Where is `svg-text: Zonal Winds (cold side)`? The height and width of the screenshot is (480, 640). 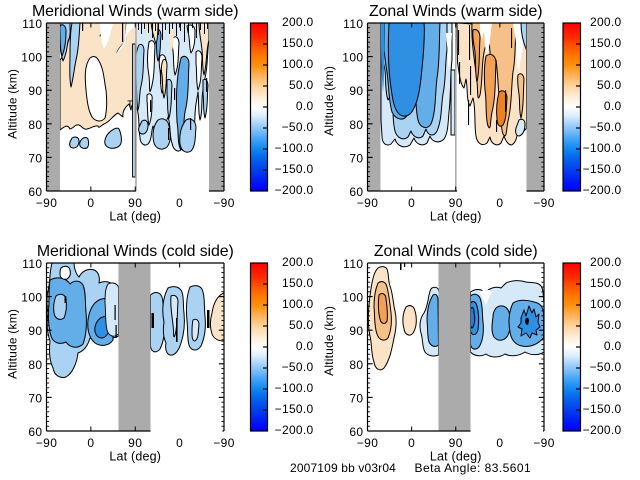 svg-text: Zonal Winds (cold side) is located at coordinates (456, 251).